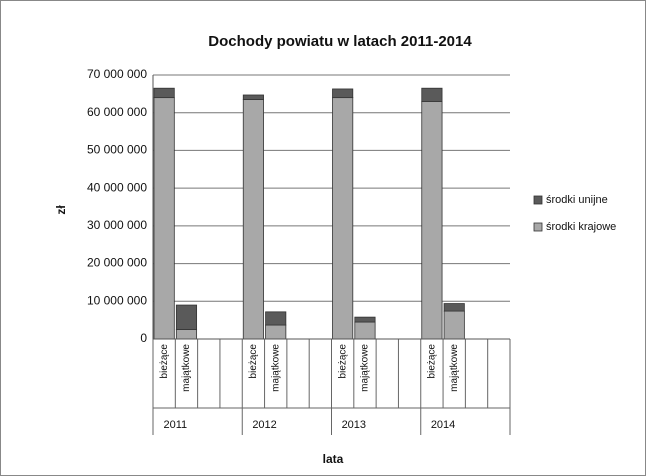 This screenshot has height=476, width=646. What do you see at coordinates (117, 225) in the screenshot?
I see `y-tick-label: 30 000 000` at bounding box center [117, 225].